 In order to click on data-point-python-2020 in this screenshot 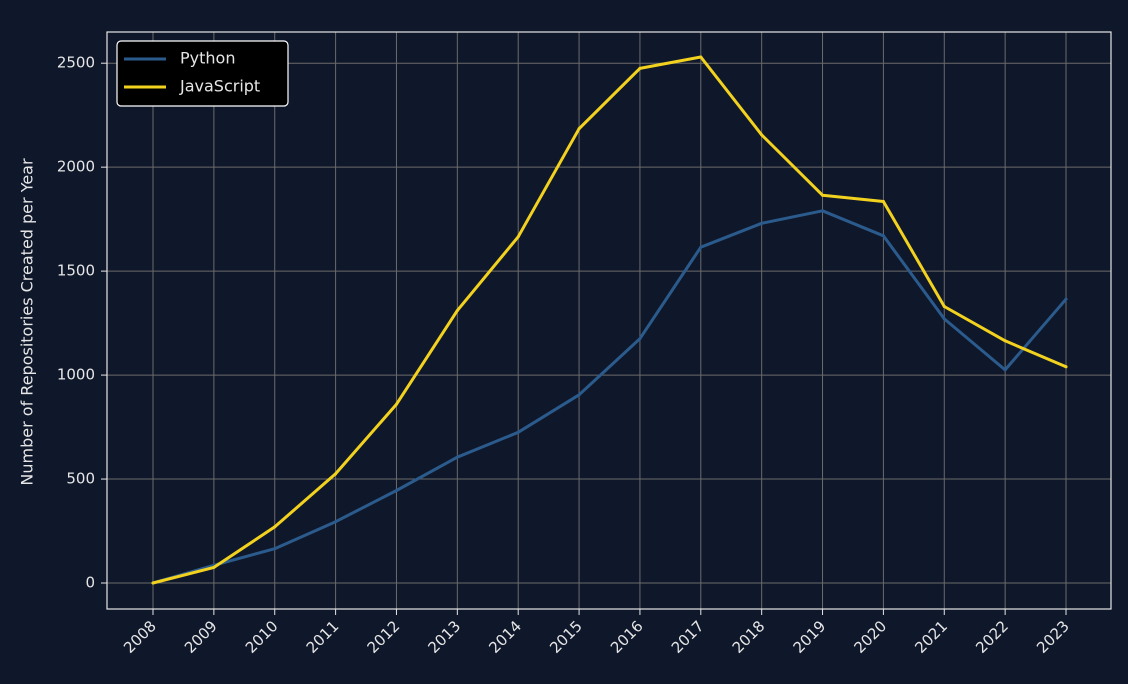, I will do `click(883, 236)`.